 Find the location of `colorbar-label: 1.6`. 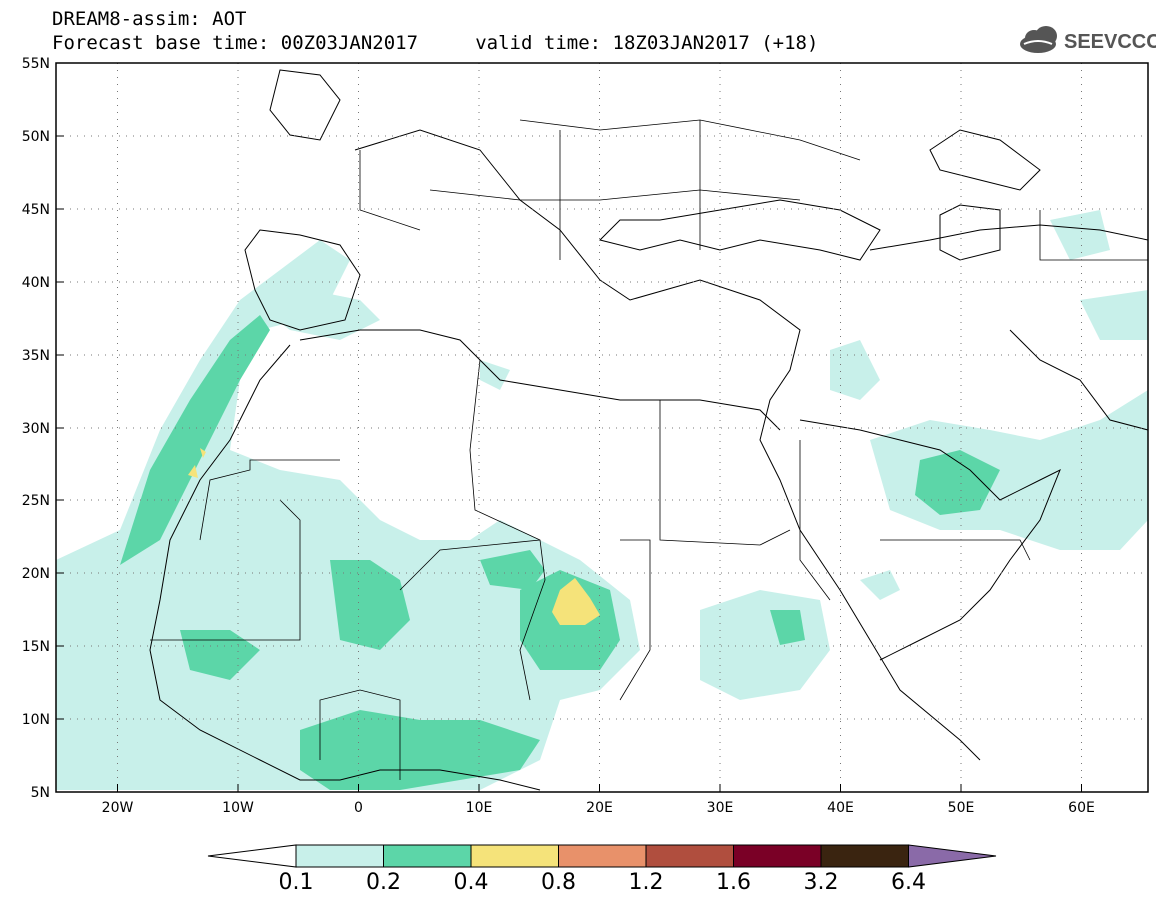

colorbar-label: 1.6 is located at coordinates (733, 882).